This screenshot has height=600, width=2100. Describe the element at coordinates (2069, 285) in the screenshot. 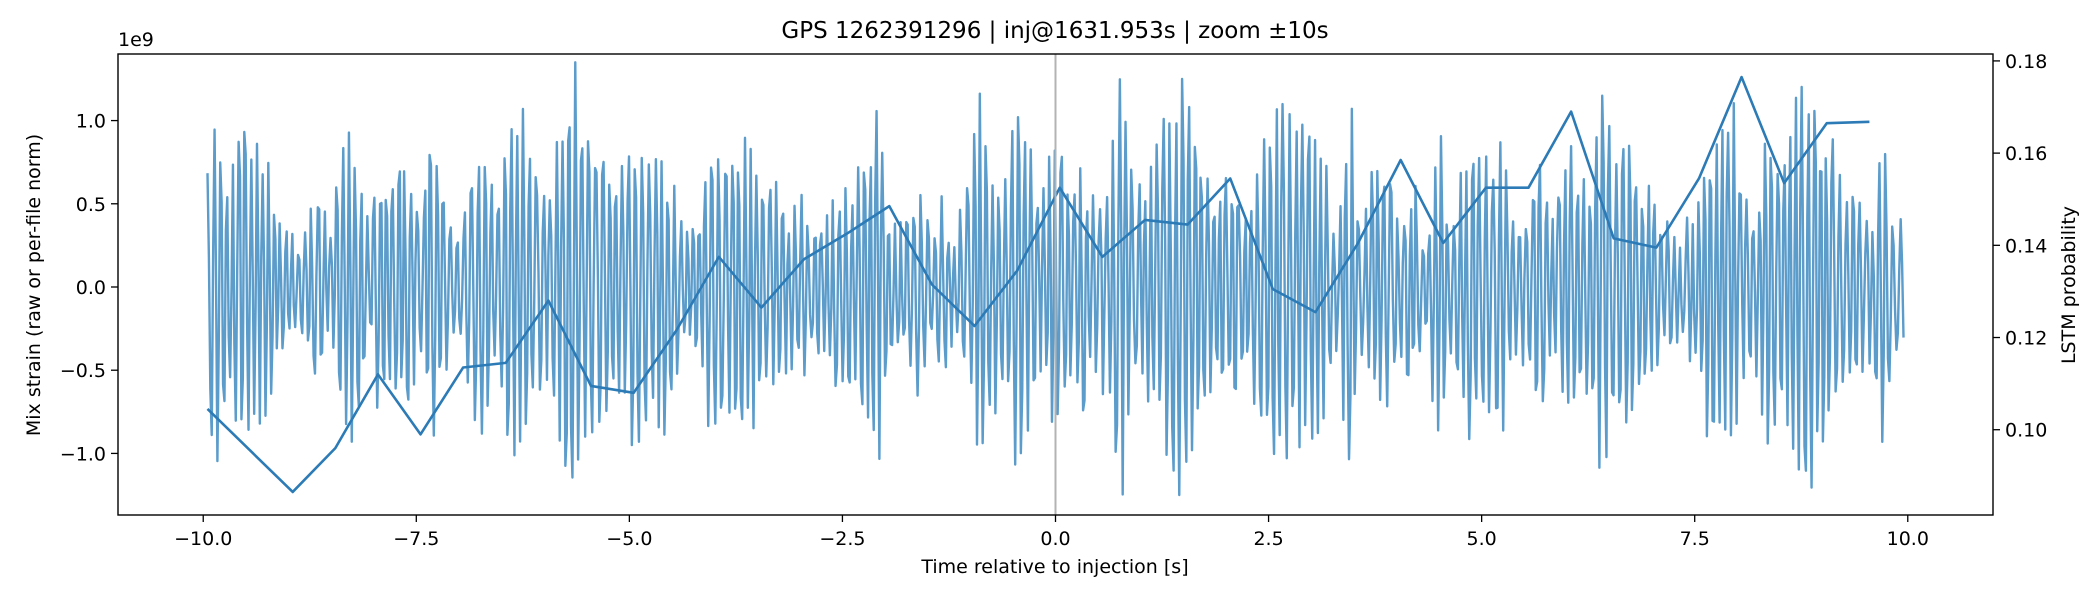

I see `y2-axis-label: LSTM probability` at that location.